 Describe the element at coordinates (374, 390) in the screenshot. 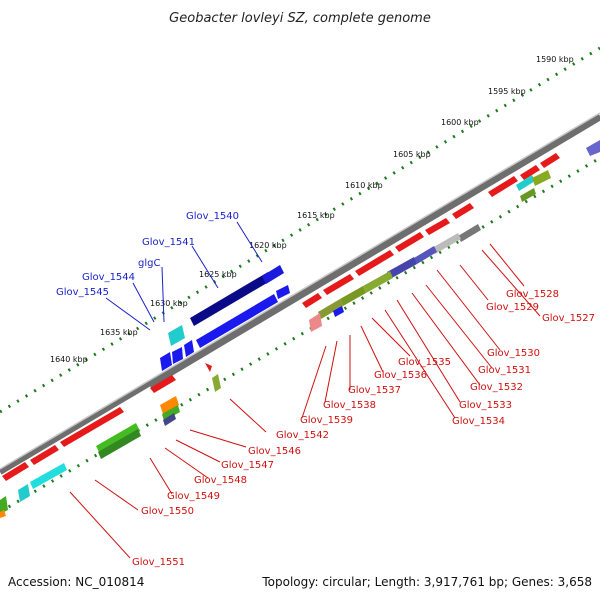

I see `label-glov-1537: Glov_1537` at that location.